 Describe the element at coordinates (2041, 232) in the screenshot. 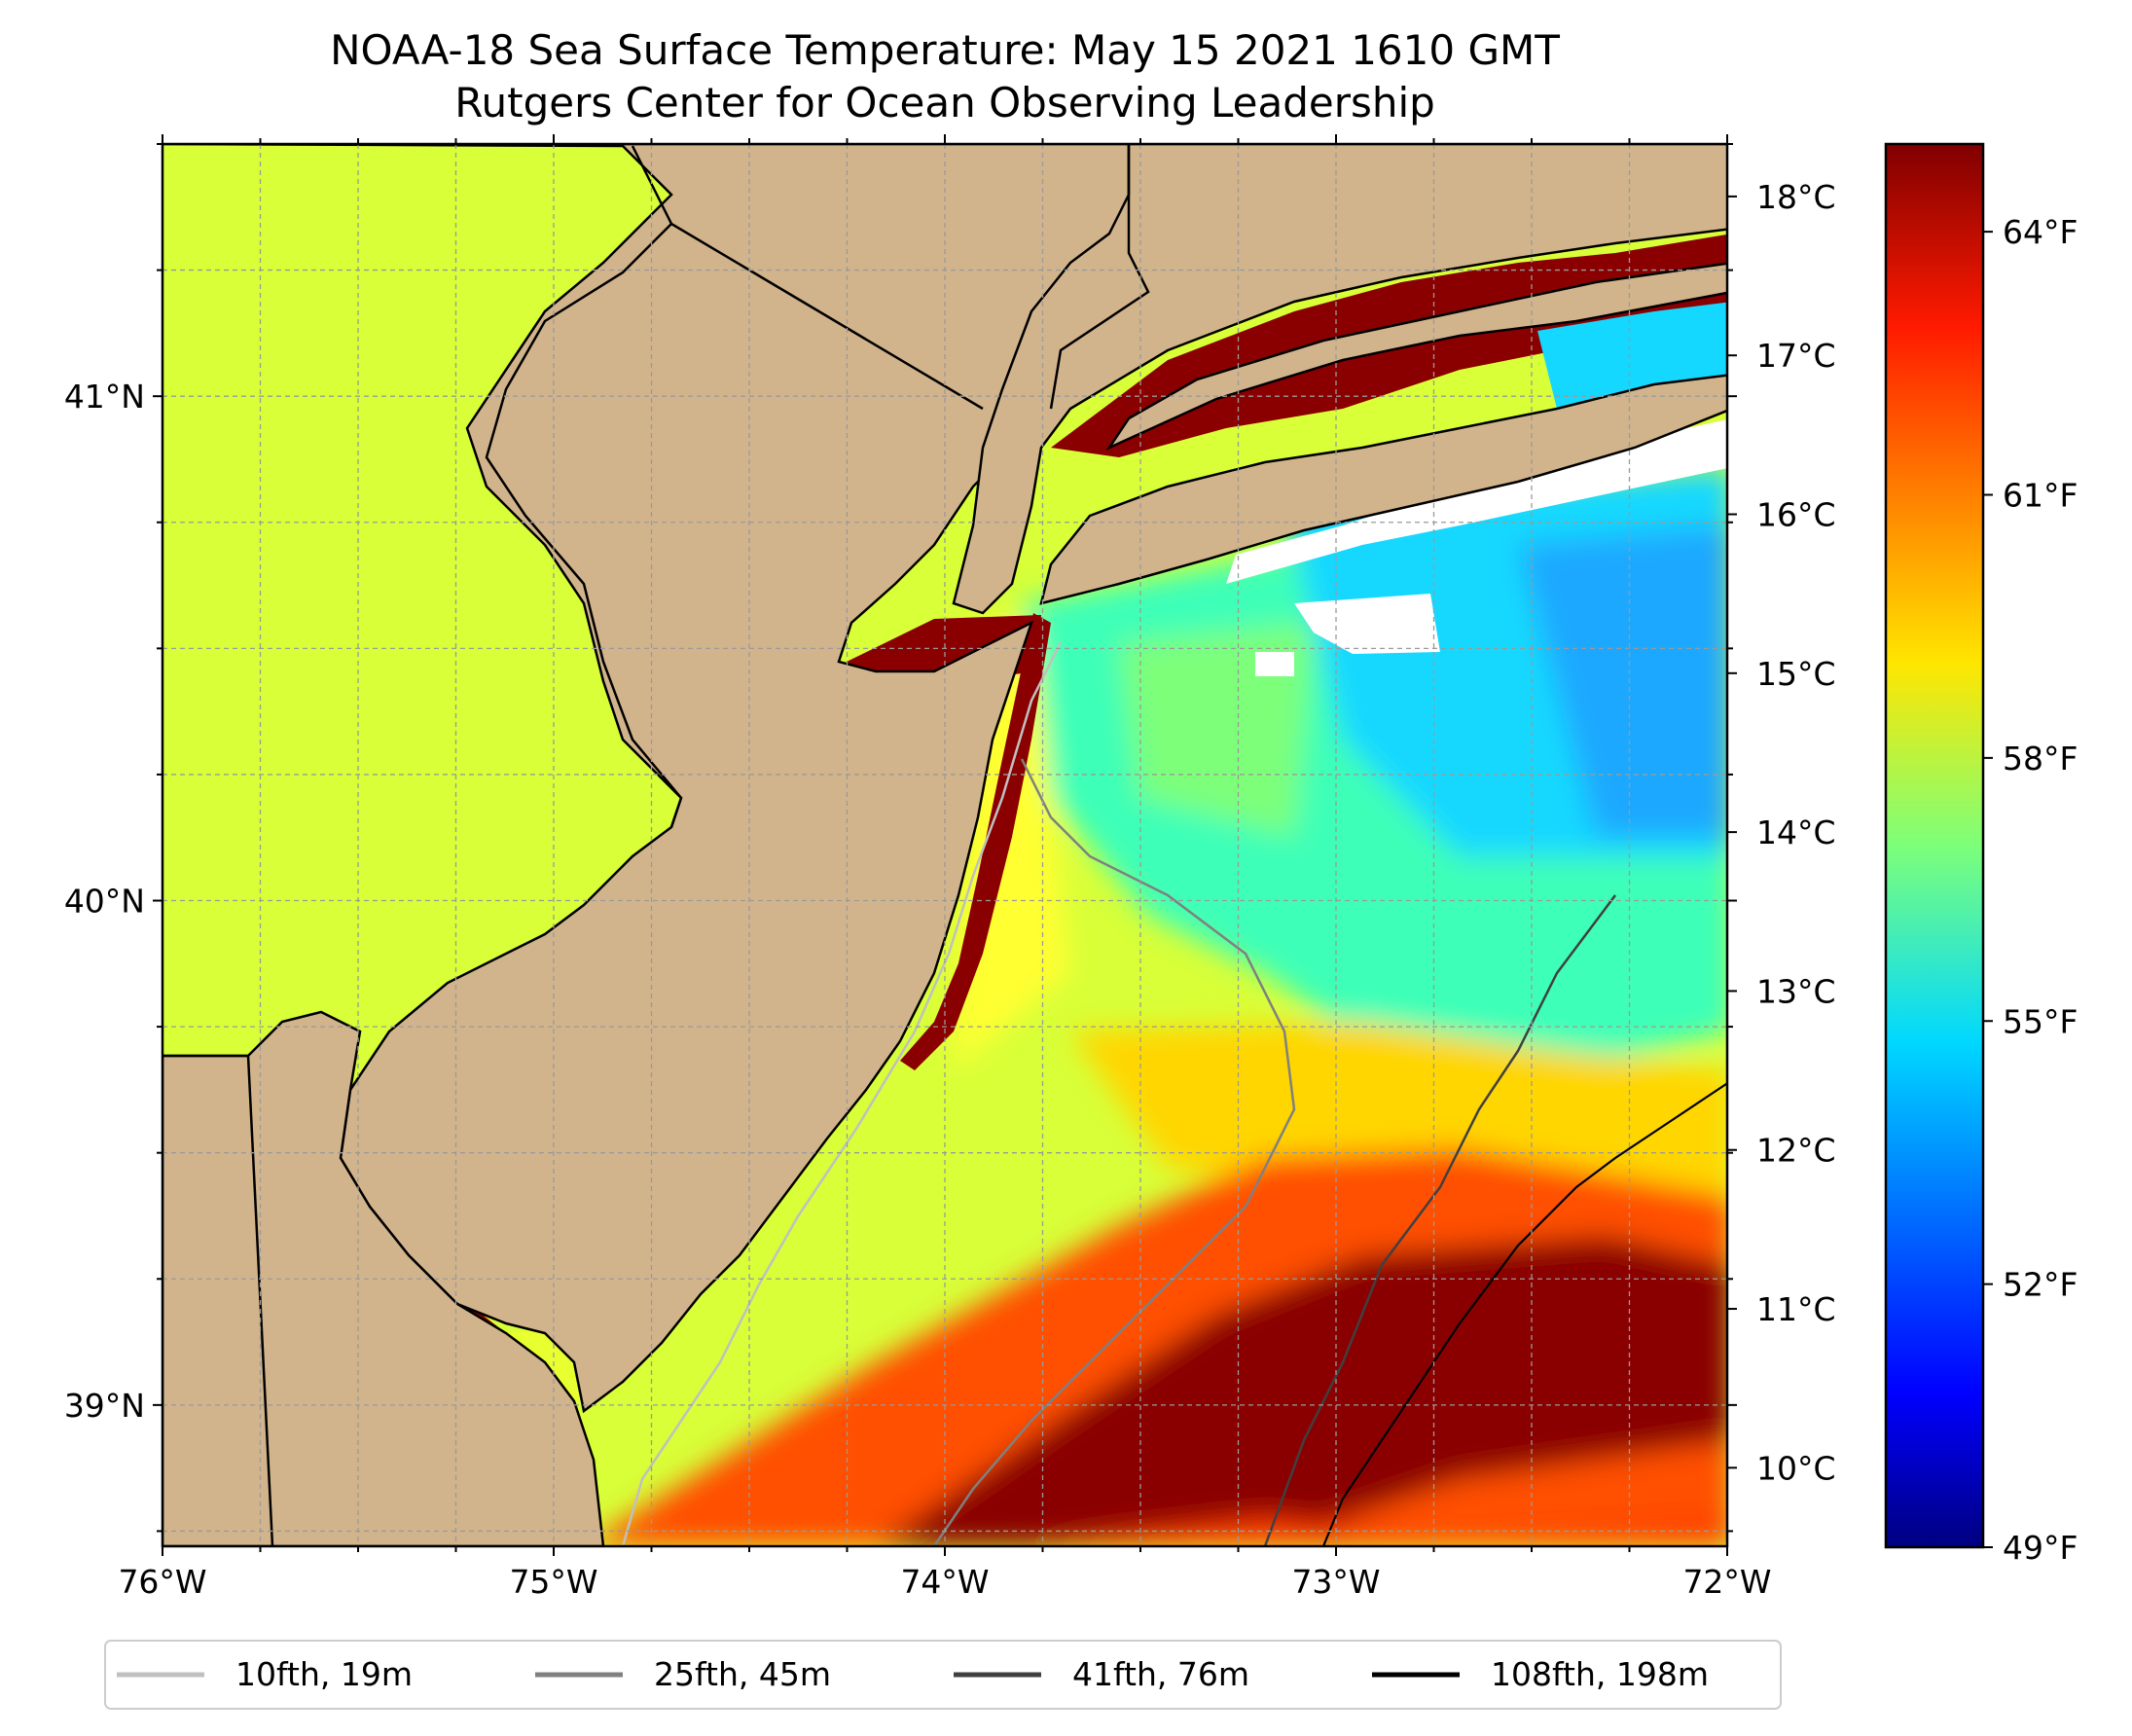

I see `f-tick-label: 64°F` at that location.